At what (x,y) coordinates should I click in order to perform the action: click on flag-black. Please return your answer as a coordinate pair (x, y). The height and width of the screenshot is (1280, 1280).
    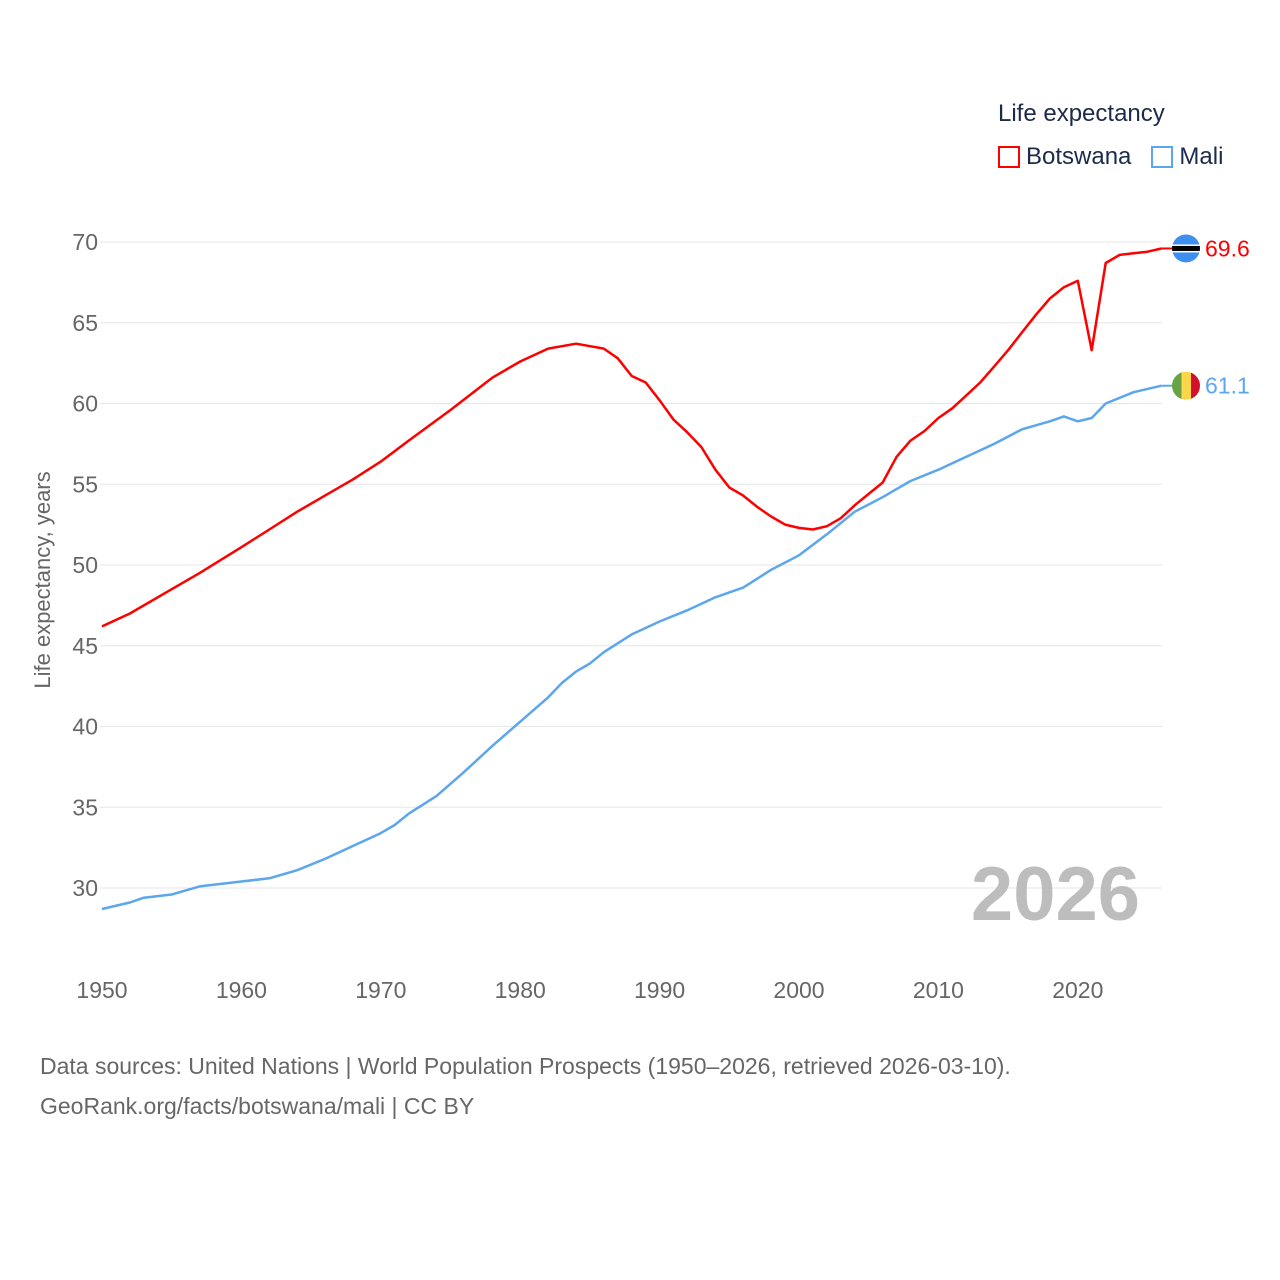
    Looking at the image, I should click on (1186, 248).